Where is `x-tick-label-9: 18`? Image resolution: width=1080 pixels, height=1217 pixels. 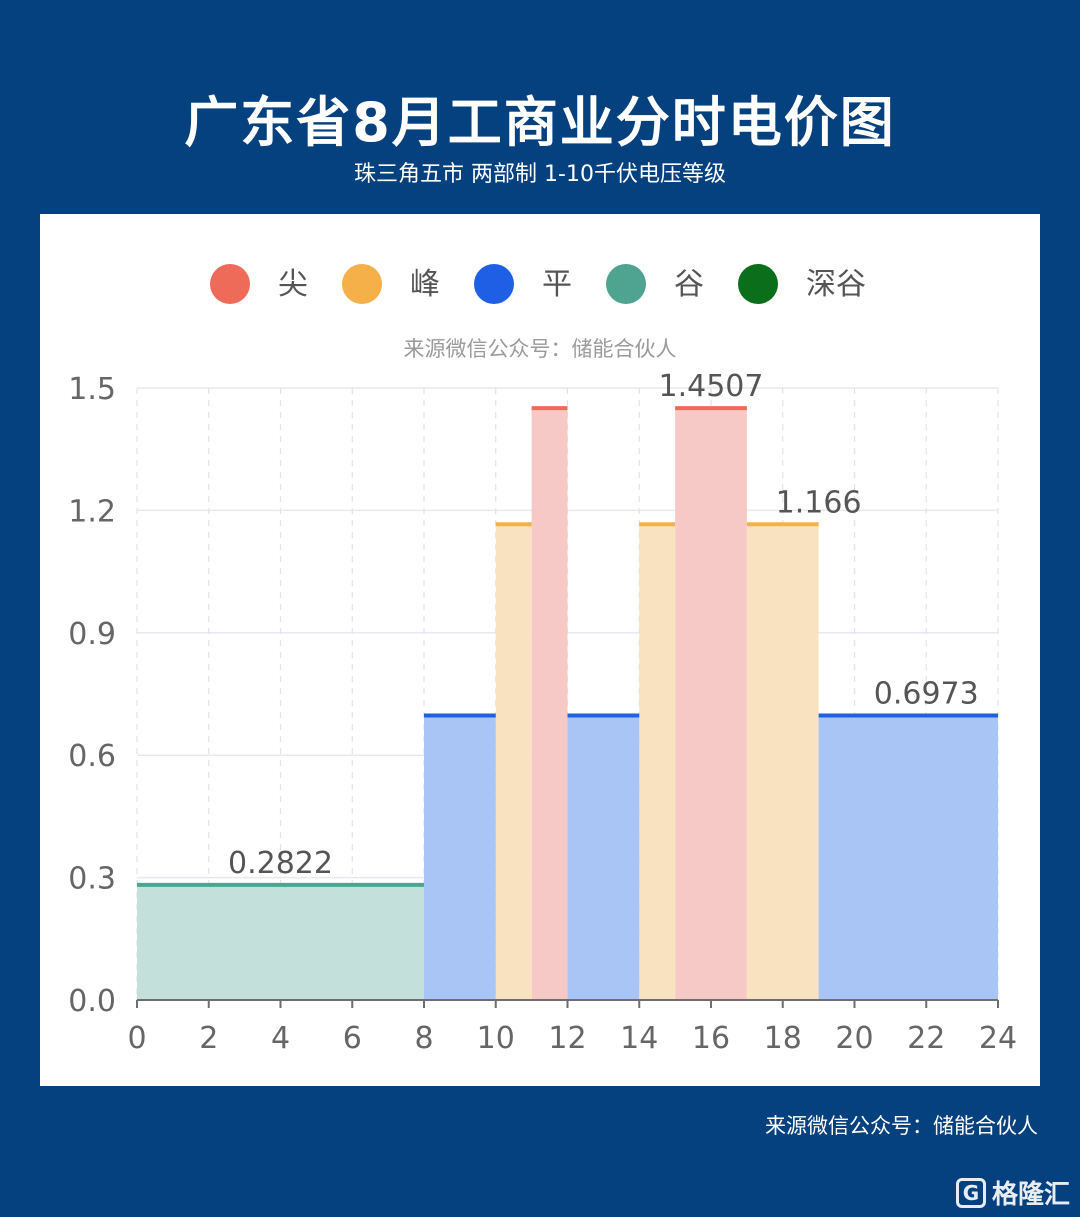 x-tick-label-9: 18 is located at coordinates (783, 1038).